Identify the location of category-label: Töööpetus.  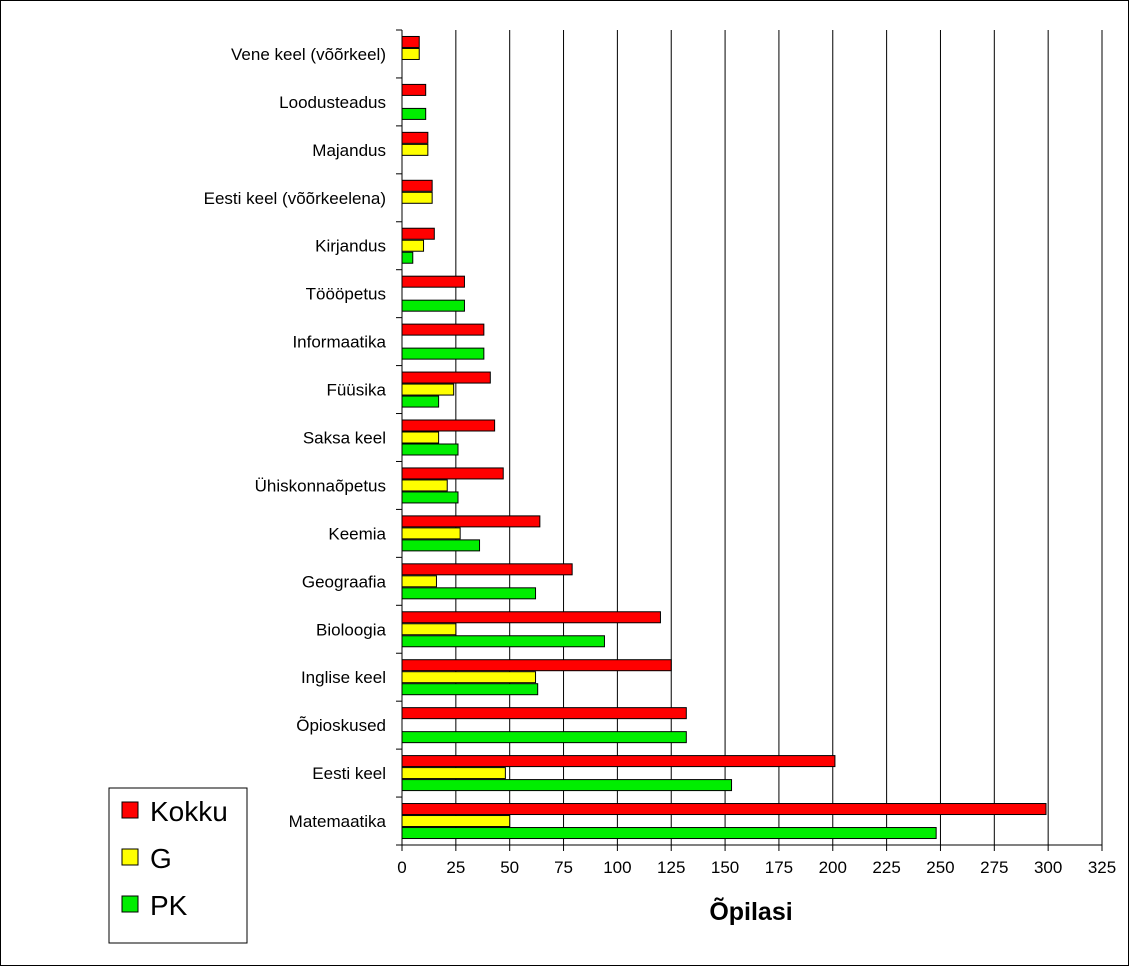
(346, 294).